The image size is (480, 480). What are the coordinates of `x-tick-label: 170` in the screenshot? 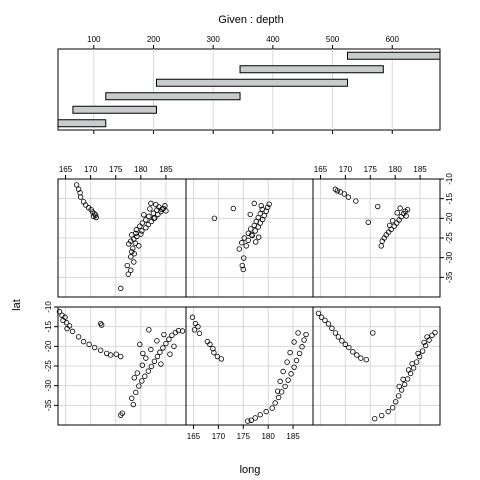 It's located at (91, 169).